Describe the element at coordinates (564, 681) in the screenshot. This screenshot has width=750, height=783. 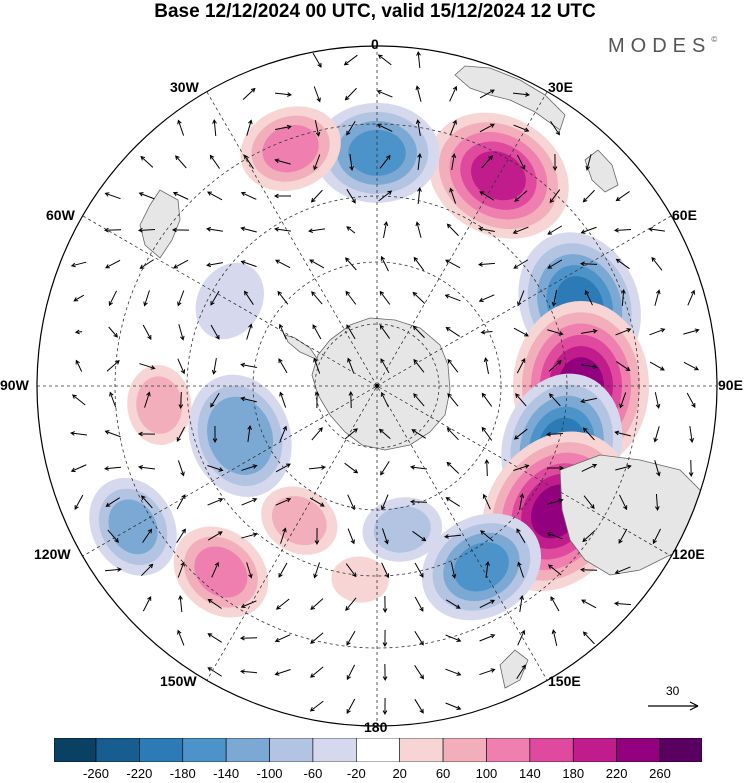
I see `lon-label-150e: 150E` at that location.